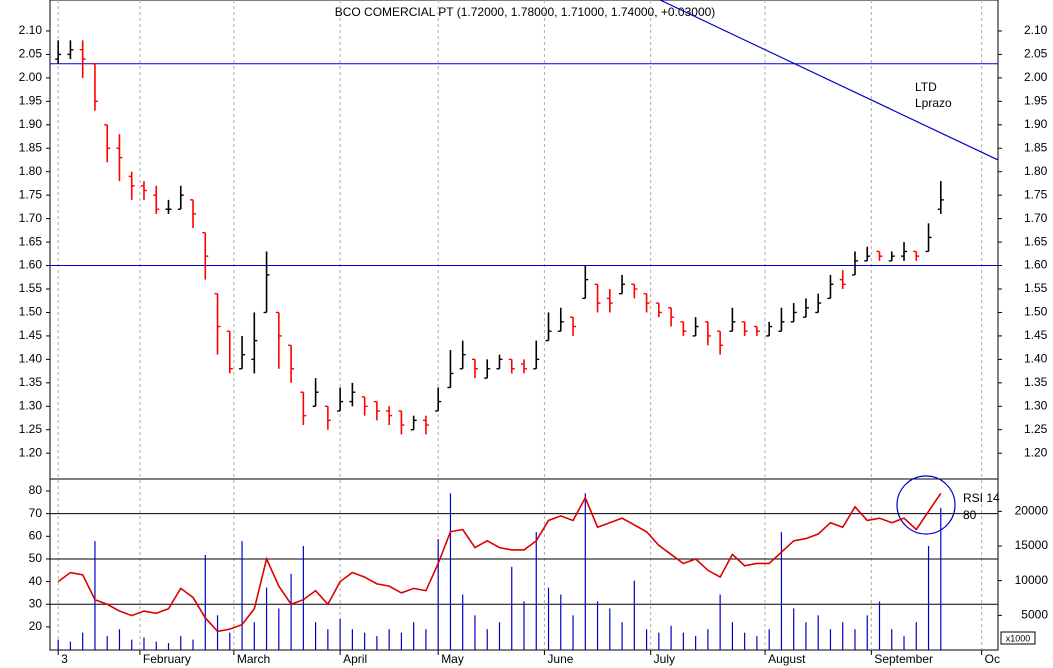  Describe the element at coordinates (1036, 312) in the screenshot. I see `y-tick-label-right: 1.50` at that location.